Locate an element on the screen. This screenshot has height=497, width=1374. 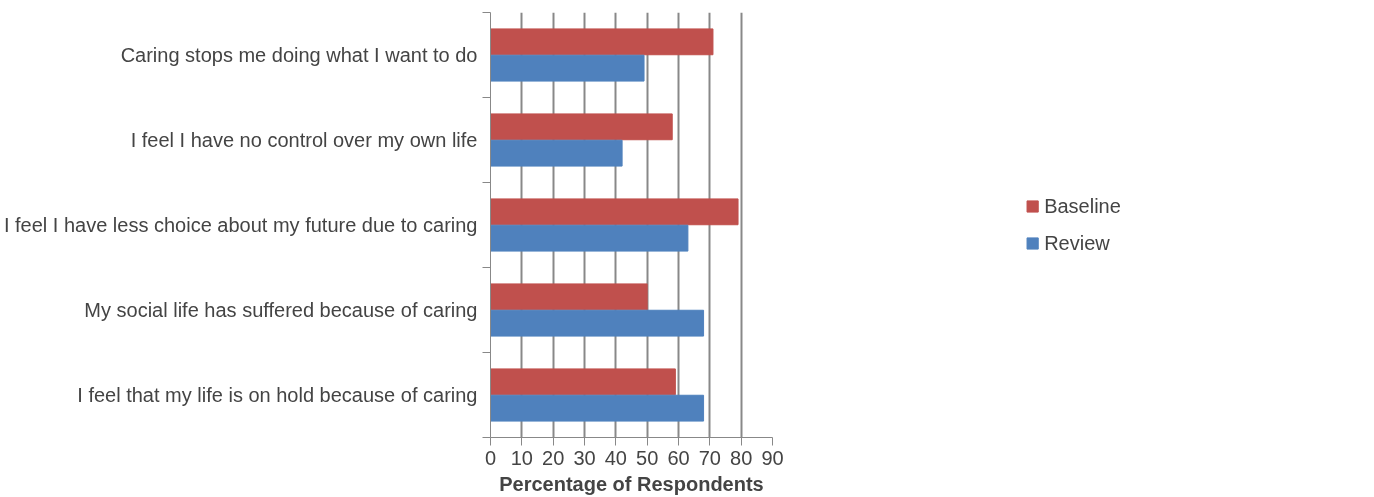
y-tick-label: My social life has suffered because of caring is located at coordinates (281, 310).